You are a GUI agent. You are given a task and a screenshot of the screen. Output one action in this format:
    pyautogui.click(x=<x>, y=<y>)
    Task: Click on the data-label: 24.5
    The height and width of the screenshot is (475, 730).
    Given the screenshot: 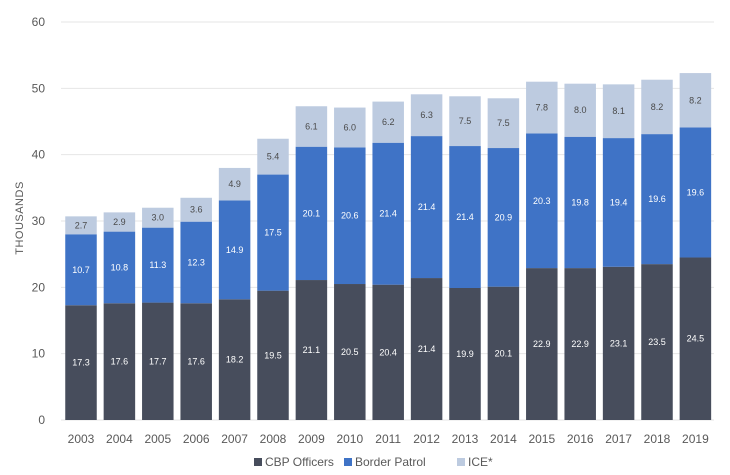 What is the action you would take?
    pyautogui.click(x=696, y=339)
    